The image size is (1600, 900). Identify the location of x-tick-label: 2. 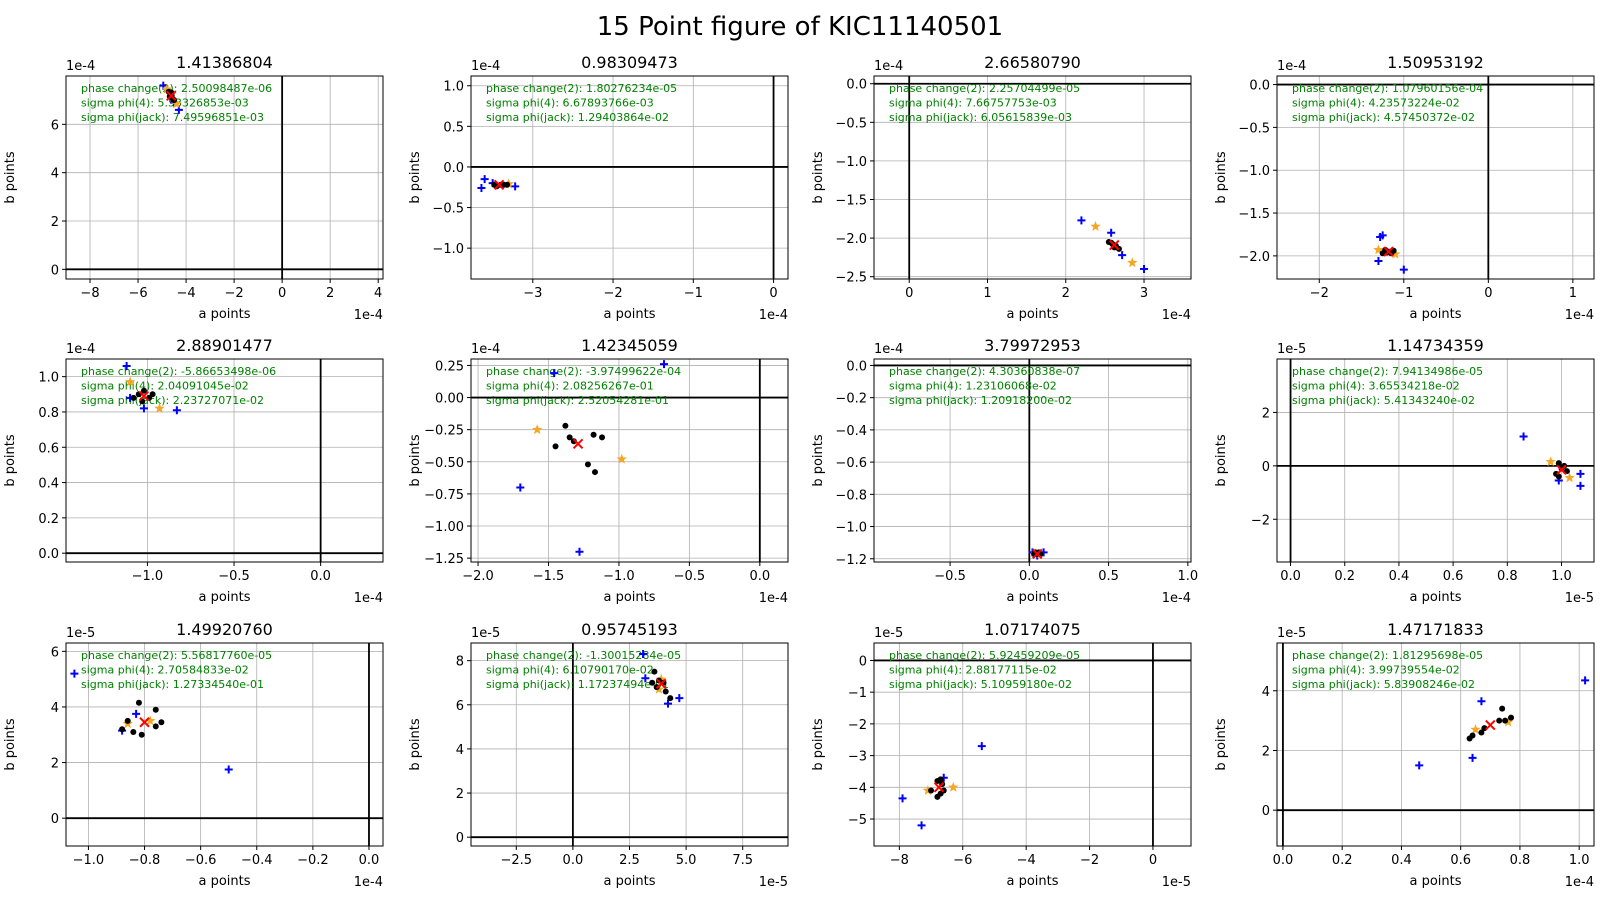
(1066, 293).